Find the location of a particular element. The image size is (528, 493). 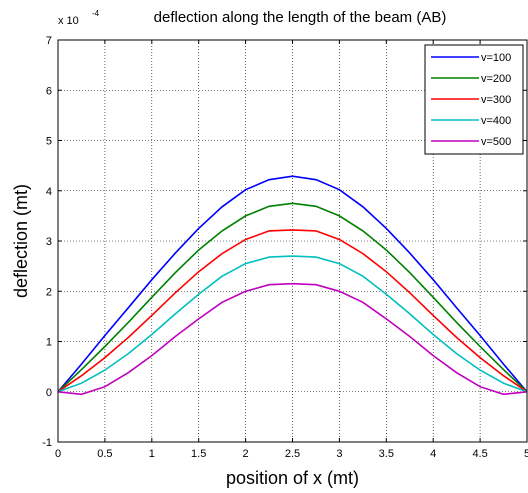

y-tick-label: 3 is located at coordinates (49, 242).